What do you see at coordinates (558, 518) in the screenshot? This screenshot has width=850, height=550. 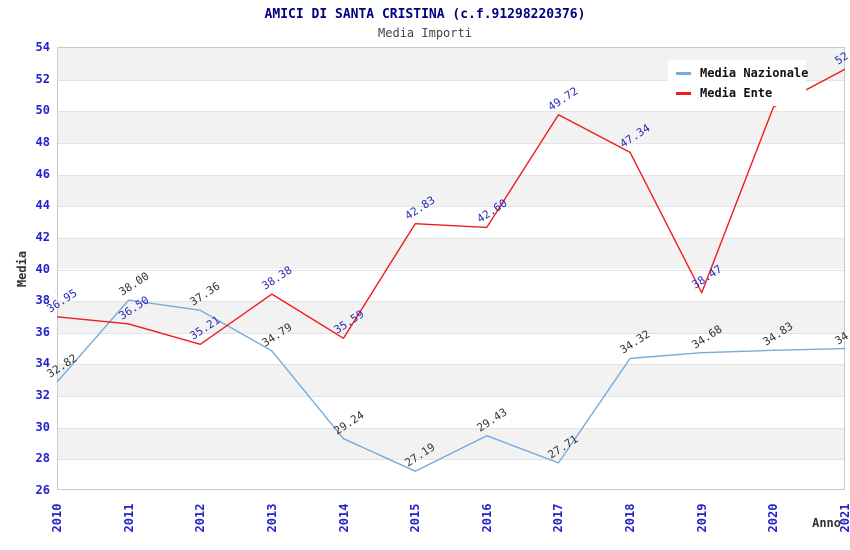 I see `x-tick-label: 2017` at bounding box center [558, 518].